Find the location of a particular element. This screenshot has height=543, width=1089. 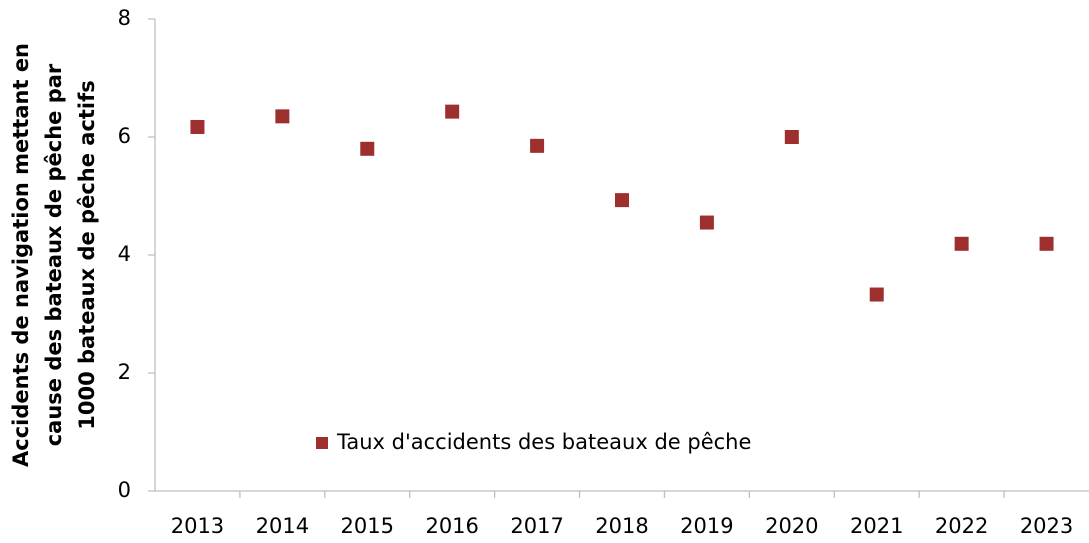

y-tick-label: 2 is located at coordinates (124, 372).